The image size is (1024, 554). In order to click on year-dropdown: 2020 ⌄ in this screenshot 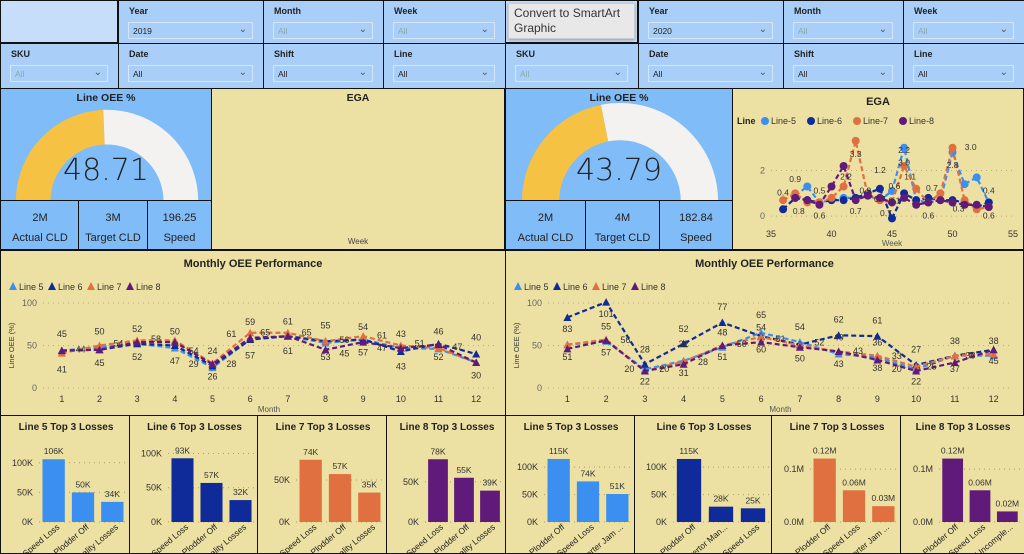, I will do `click(710, 30)`.